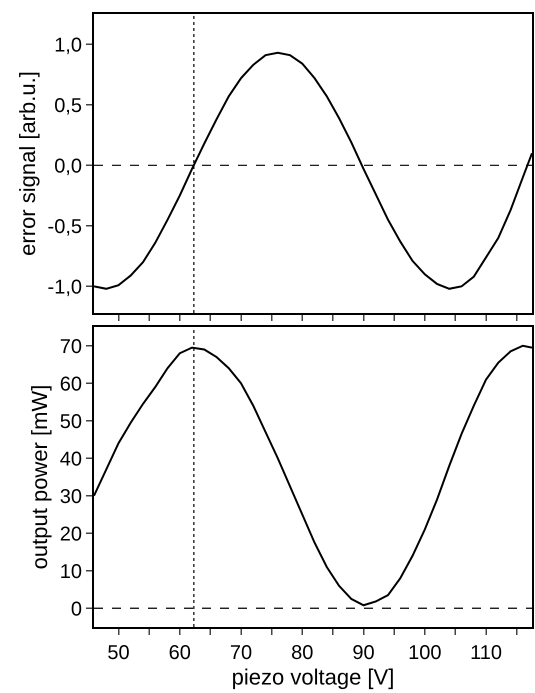  I want to click on x-tick-label: 80, so click(302, 653).